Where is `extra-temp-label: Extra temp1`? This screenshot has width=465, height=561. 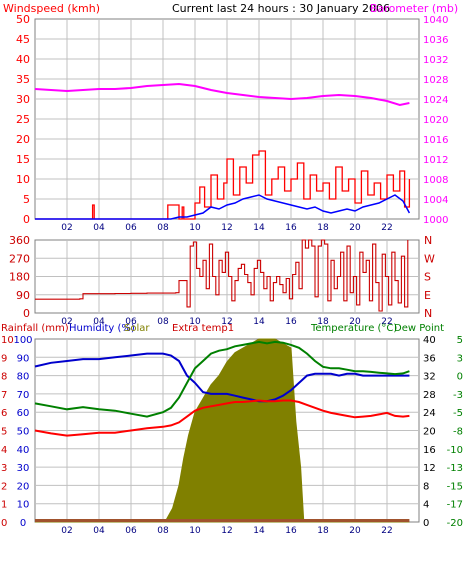 extra-temp-label: Extra temp1 is located at coordinates (203, 328).